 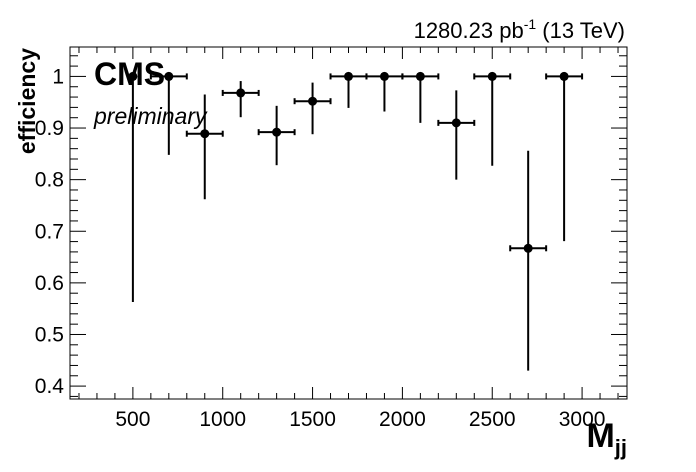 I want to click on experiment-label: CMS, so click(x=129, y=74).